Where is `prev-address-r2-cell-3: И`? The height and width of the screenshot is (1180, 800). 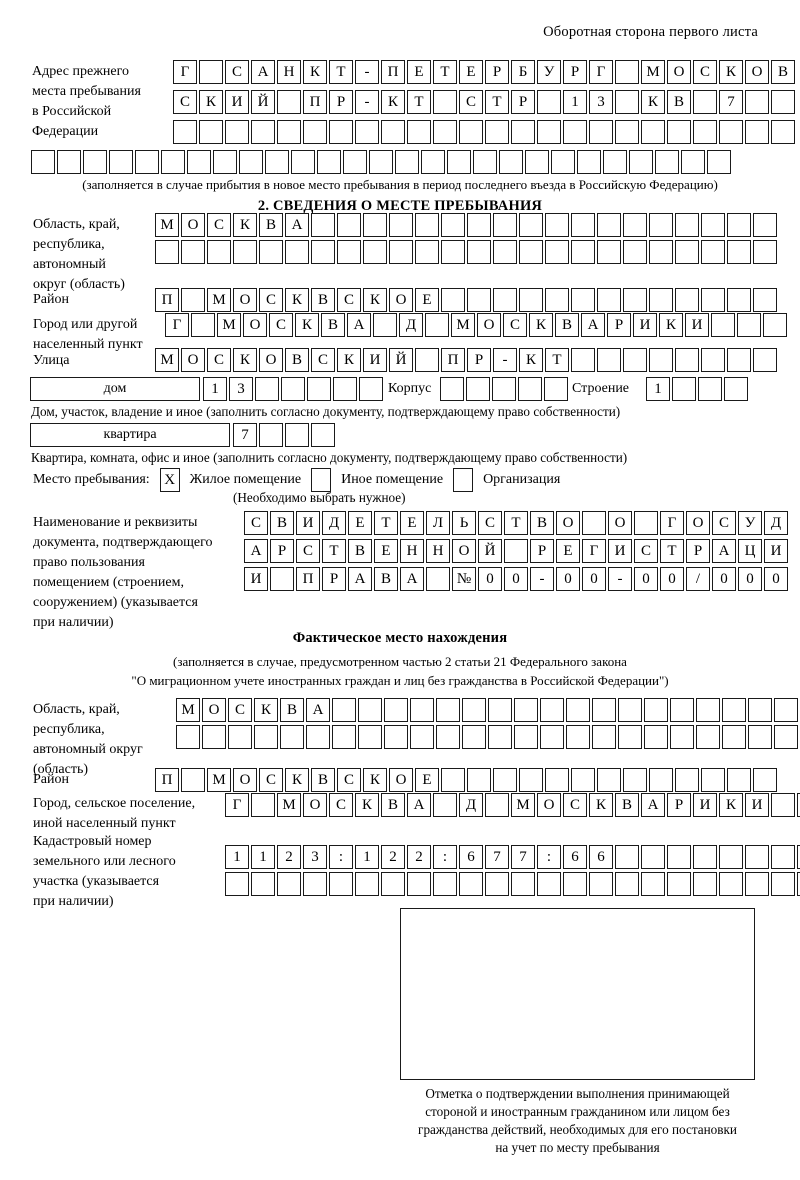
prev-address-r2-cell-3: И is located at coordinates (237, 102).